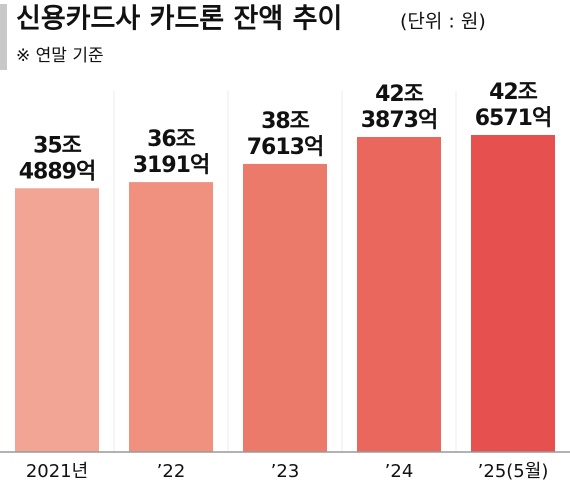  What do you see at coordinates (171, 165) in the screenshot?
I see `value-label: 3191억` at bounding box center [171, 165].